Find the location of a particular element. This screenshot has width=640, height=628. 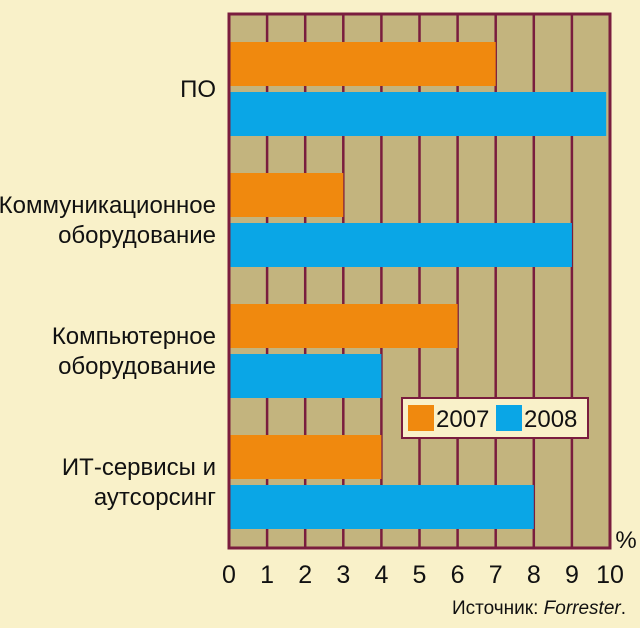

source-suffix: . is located at coordinates (623, 608).